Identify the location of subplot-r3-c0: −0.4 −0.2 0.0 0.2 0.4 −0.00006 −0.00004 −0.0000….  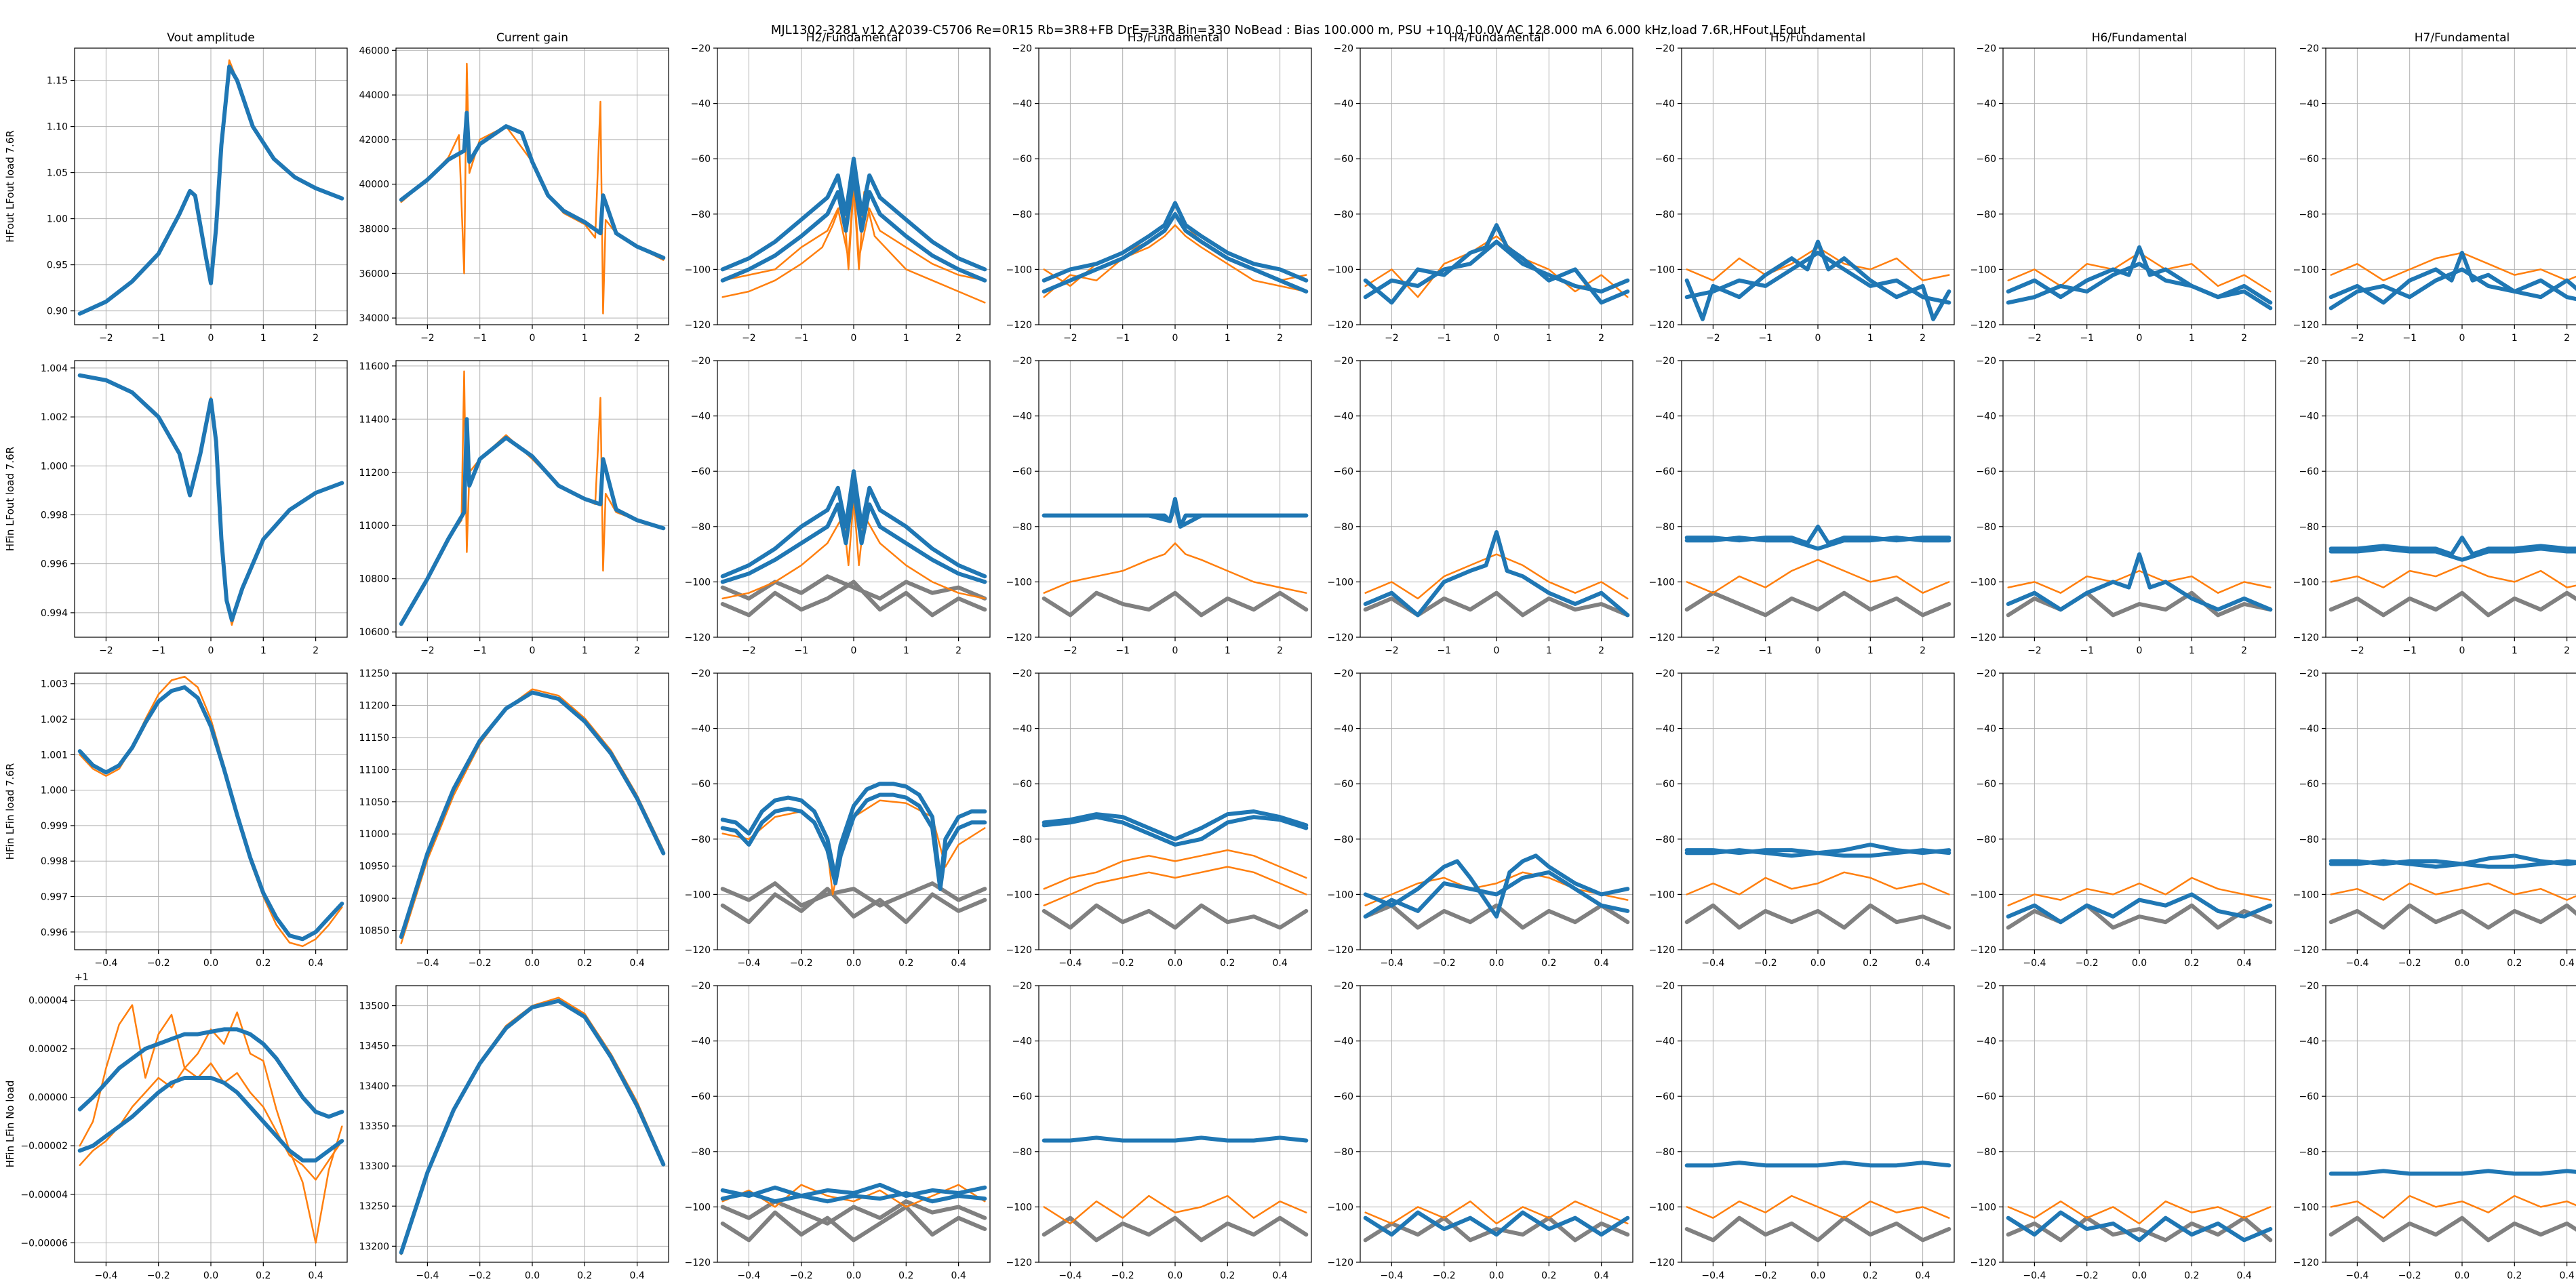
(176, 1126).